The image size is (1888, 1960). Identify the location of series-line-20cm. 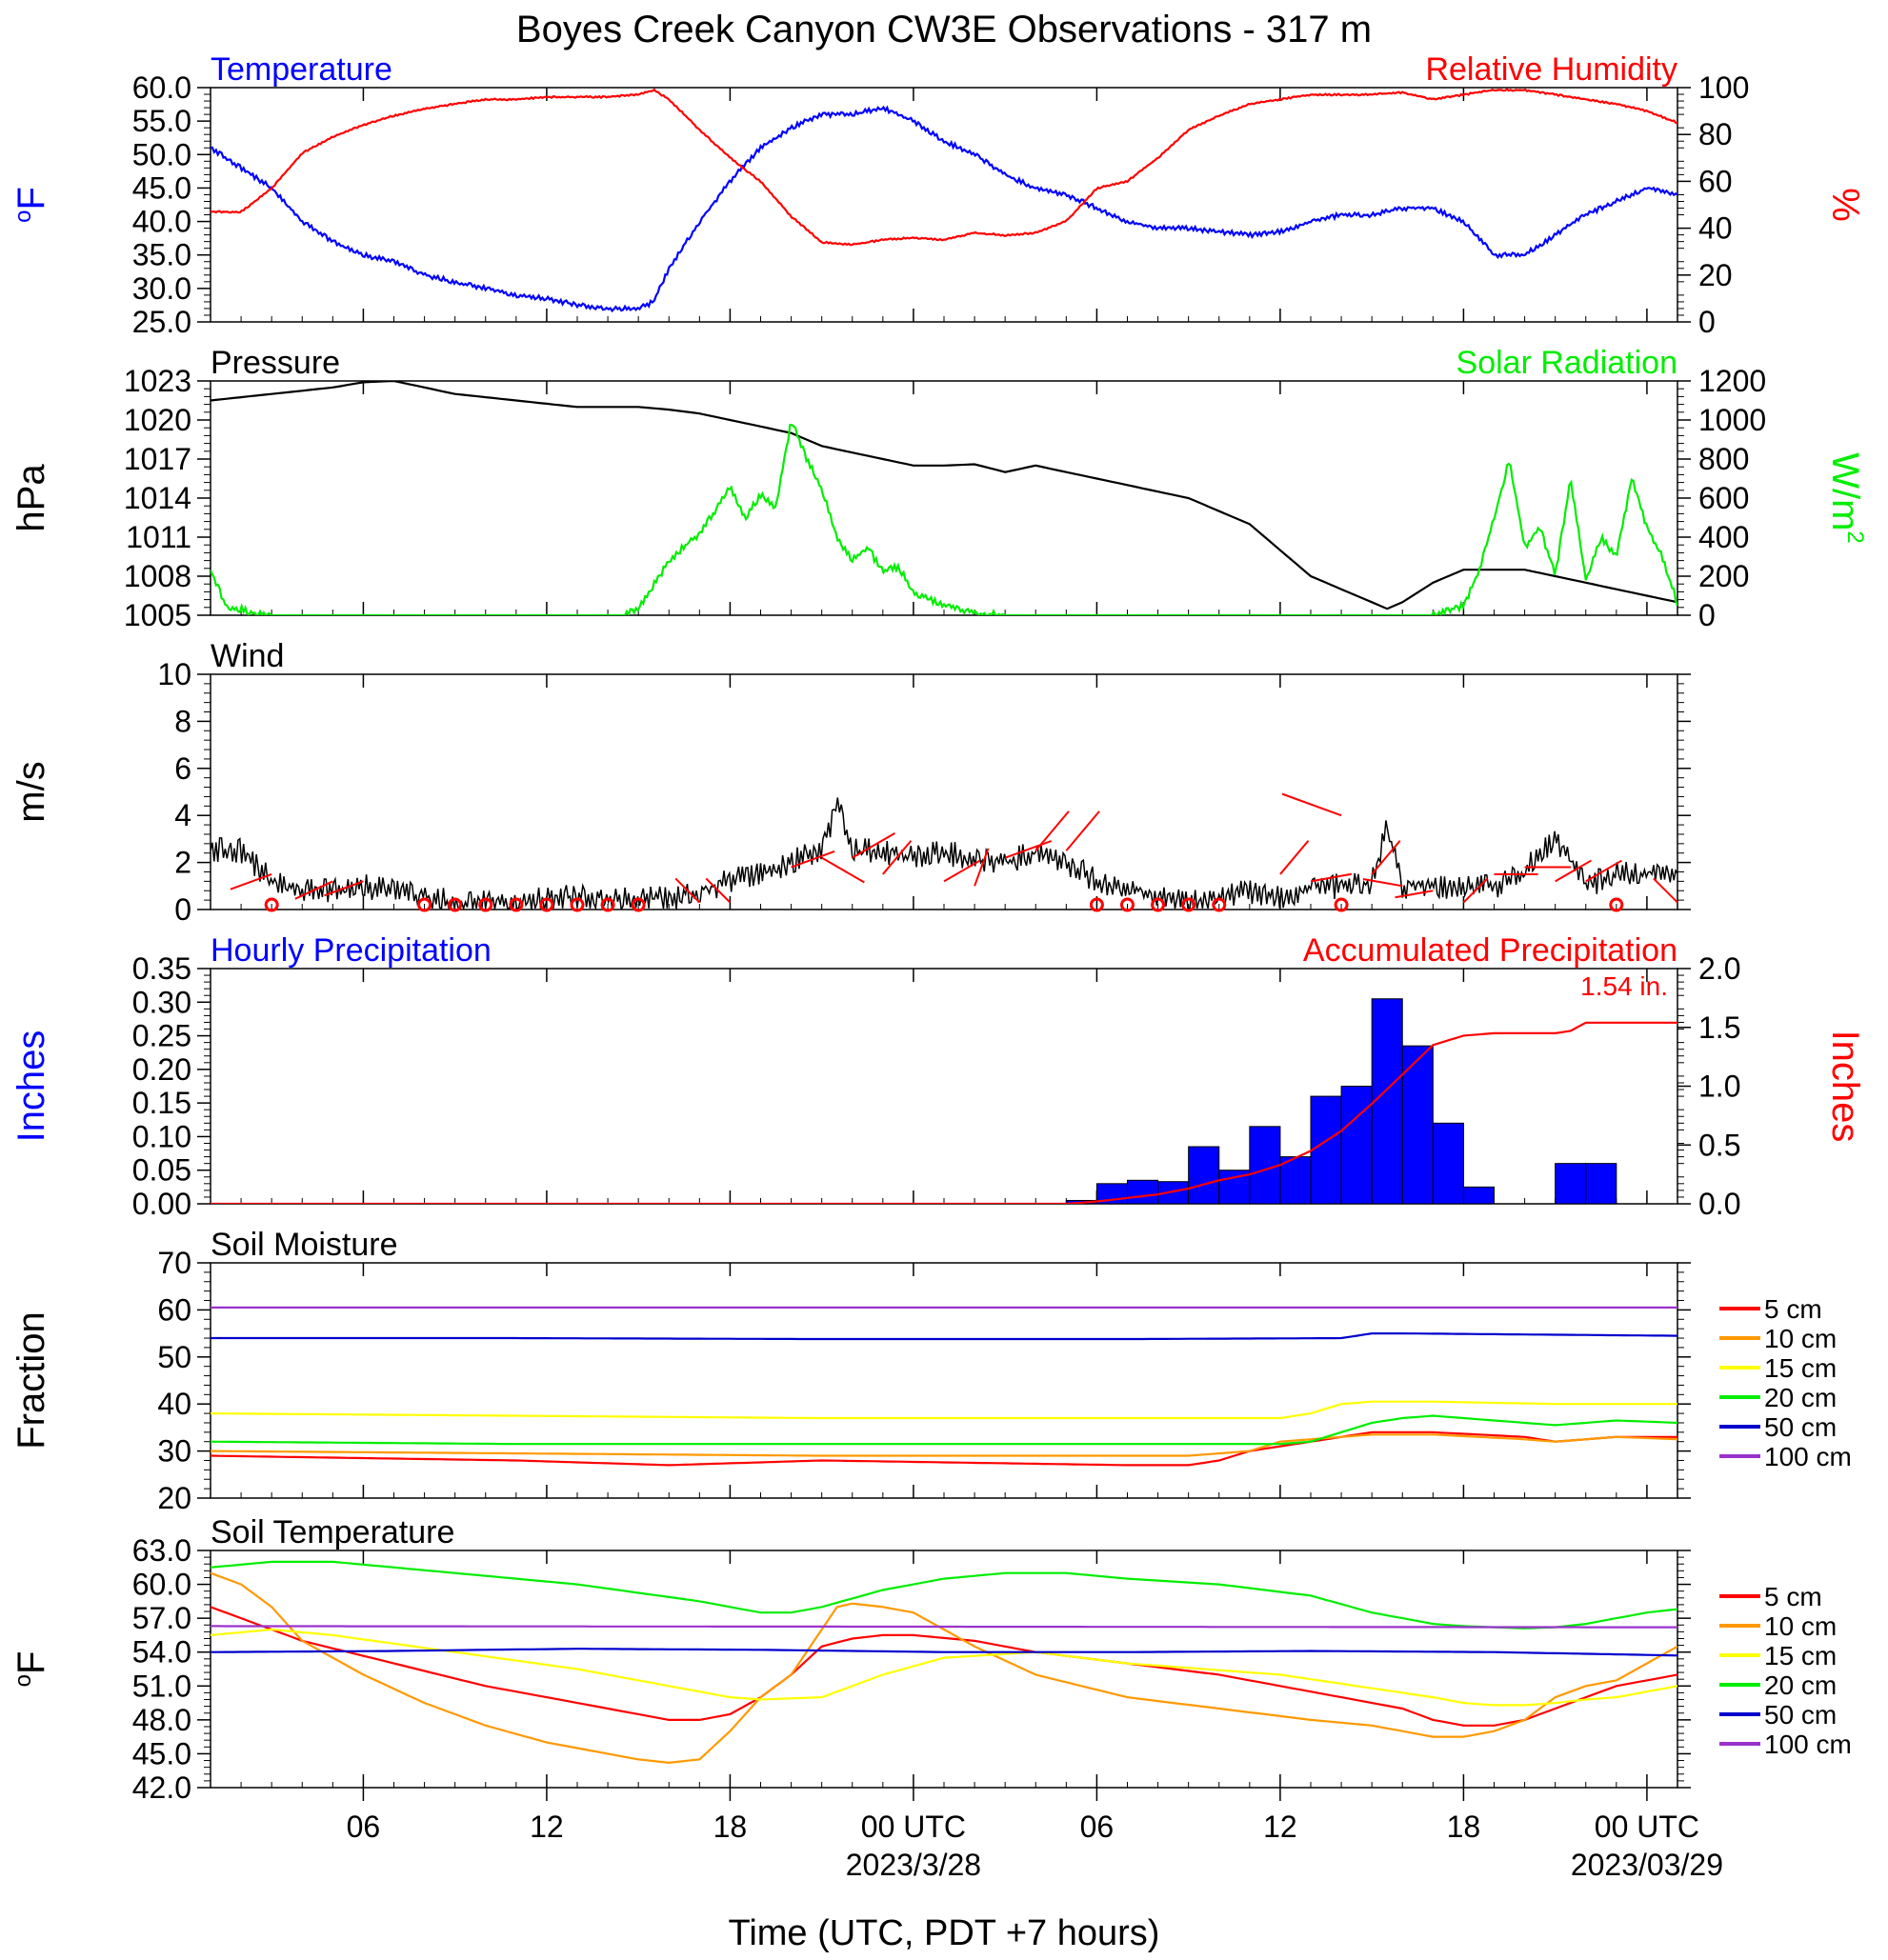
(944, 1595).